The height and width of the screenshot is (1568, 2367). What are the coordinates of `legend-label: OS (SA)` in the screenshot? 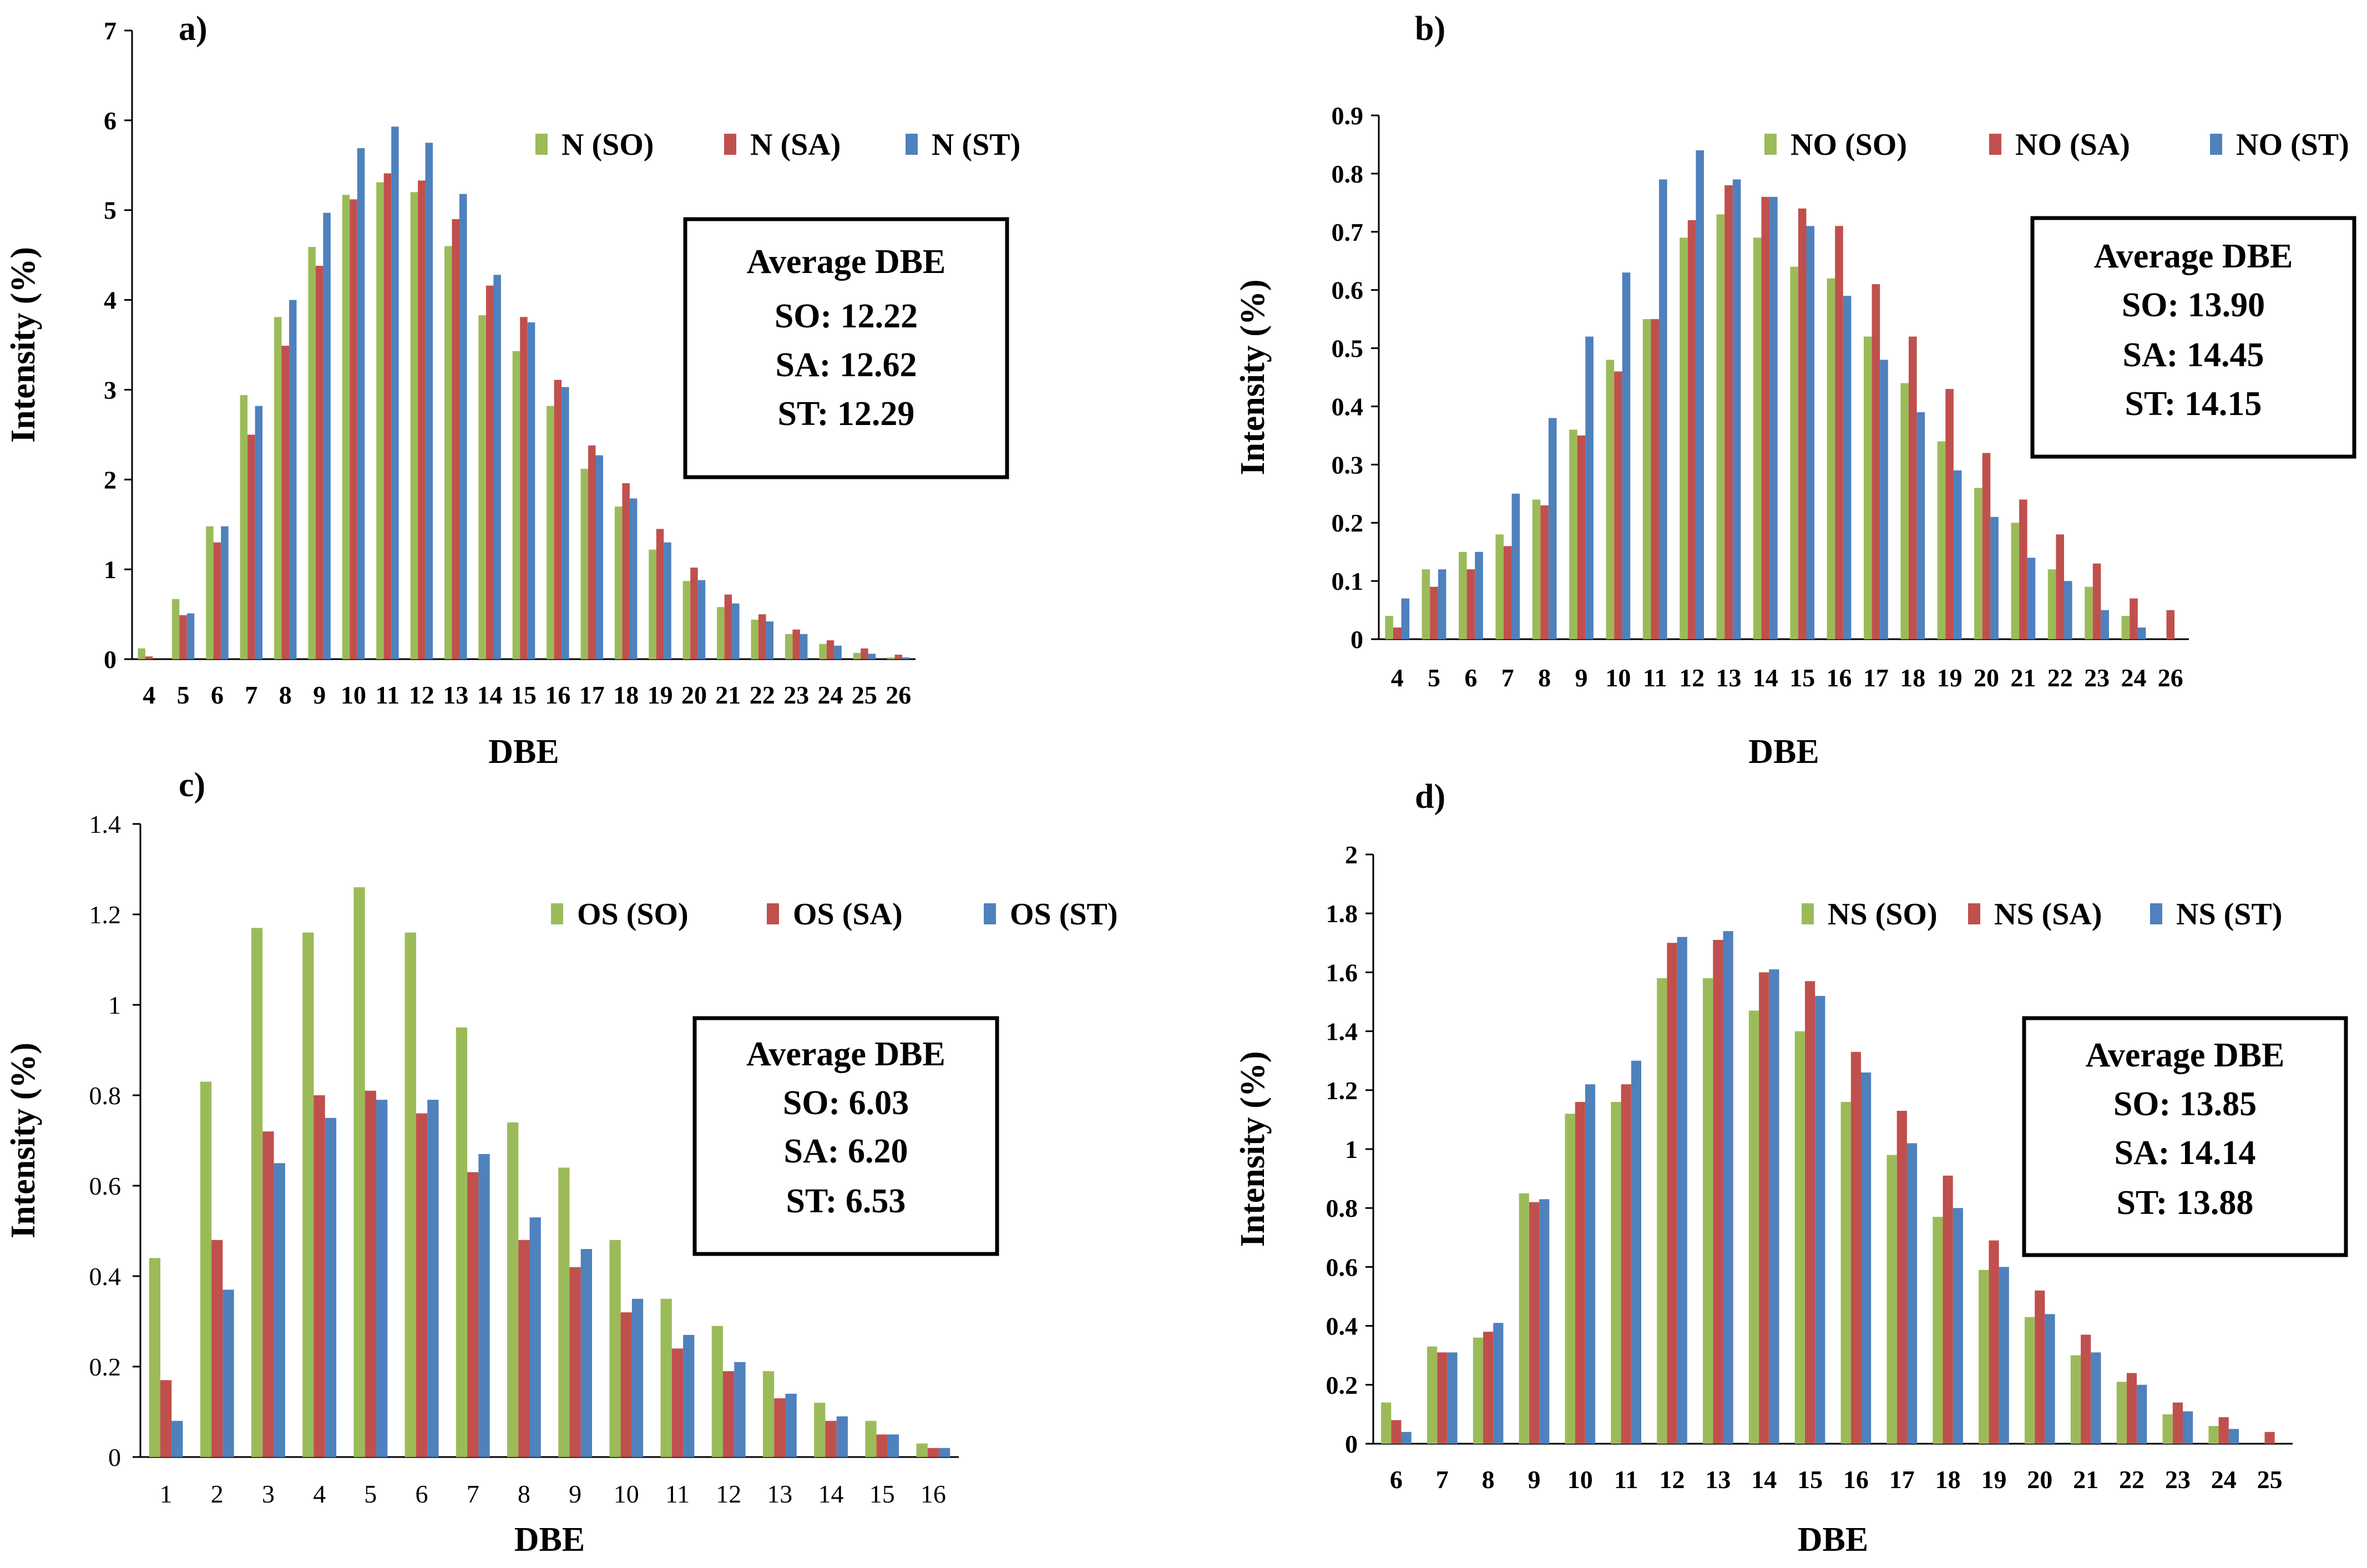 It's located at (848, 914).